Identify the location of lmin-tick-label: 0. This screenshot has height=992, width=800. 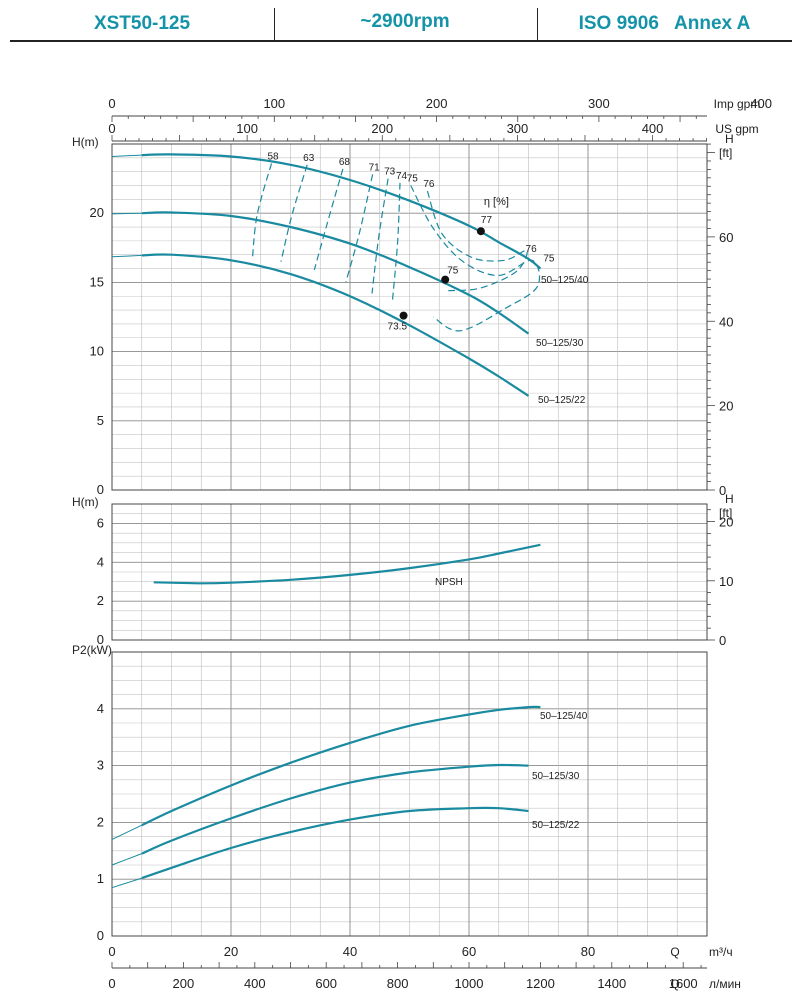
(111, 983).